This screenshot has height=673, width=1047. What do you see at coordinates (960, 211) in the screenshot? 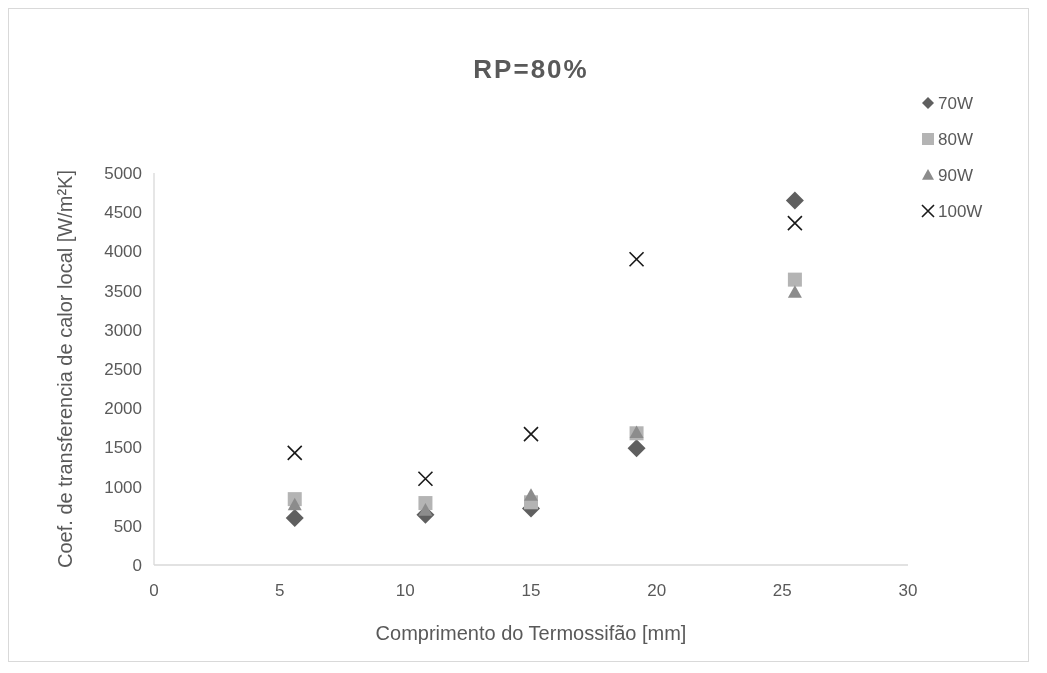
I see `legend-label: 100W` at bounding box center [960, 211].